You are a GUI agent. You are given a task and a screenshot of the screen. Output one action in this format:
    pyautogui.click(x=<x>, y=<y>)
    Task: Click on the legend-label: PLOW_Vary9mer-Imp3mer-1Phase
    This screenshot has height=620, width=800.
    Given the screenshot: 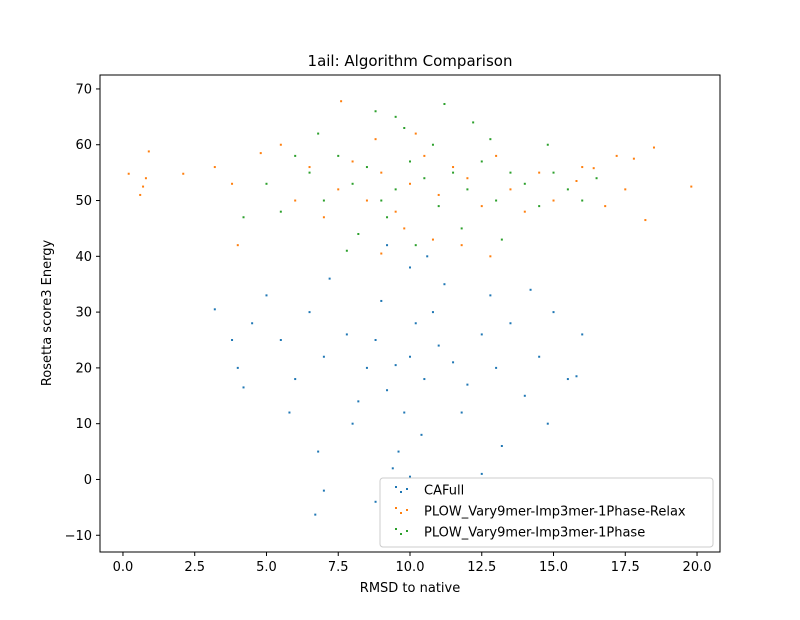 What is the action you would take?
    pyautogui.click(x=534, y=533)
    